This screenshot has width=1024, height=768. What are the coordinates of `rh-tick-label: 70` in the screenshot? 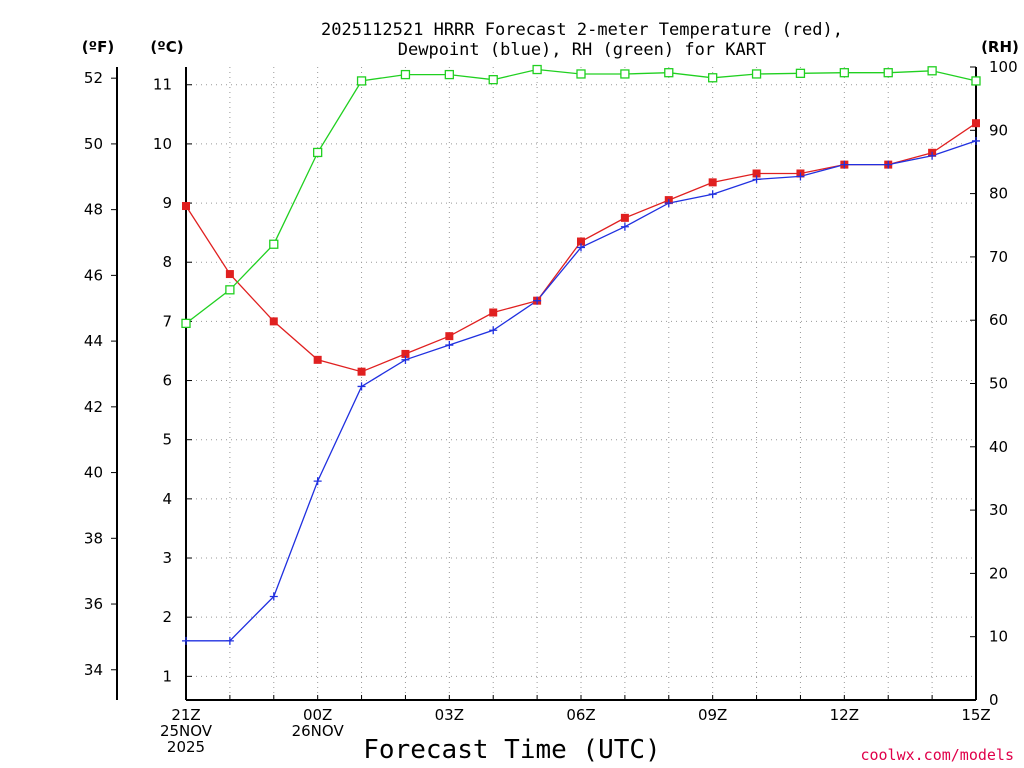 It's located at (998, 257).